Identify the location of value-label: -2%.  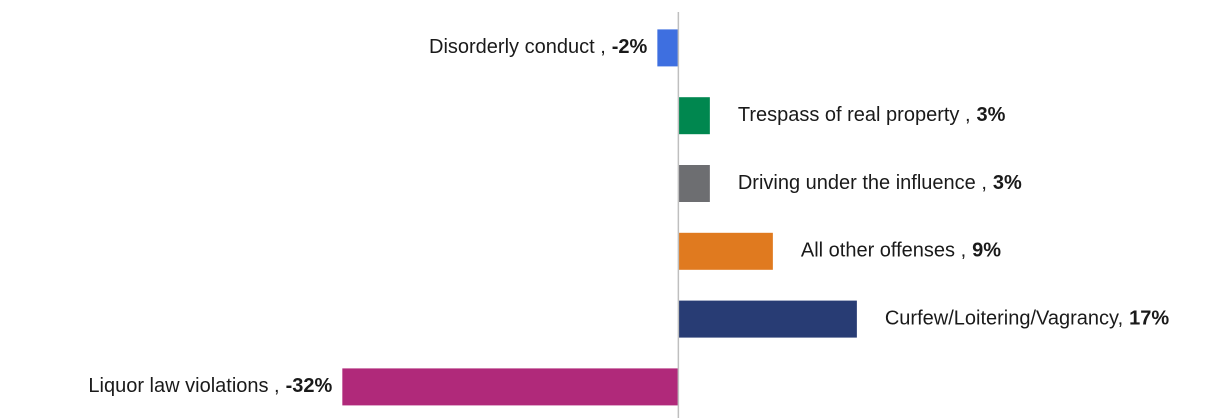
(630, 47).